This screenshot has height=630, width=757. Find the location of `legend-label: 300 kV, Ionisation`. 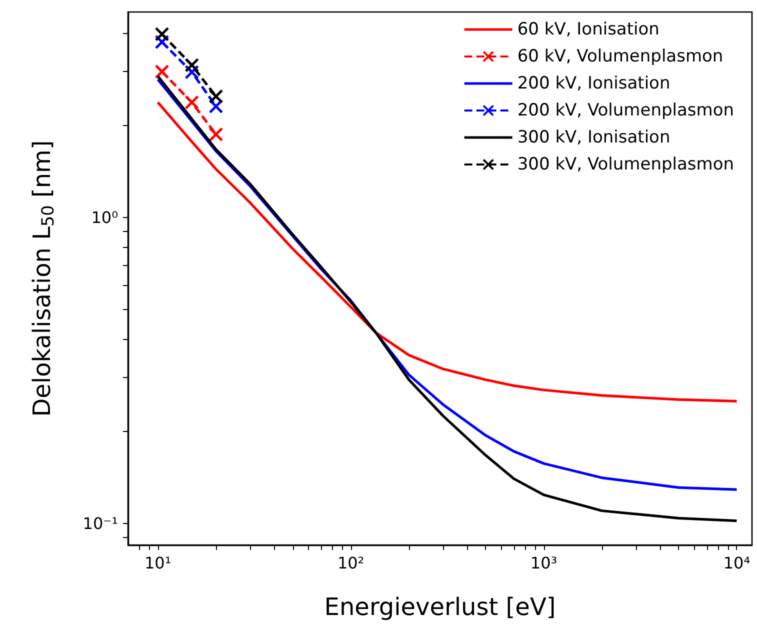

legend-label: 300 kV, Ionisation is located at coordinates (593, 138).